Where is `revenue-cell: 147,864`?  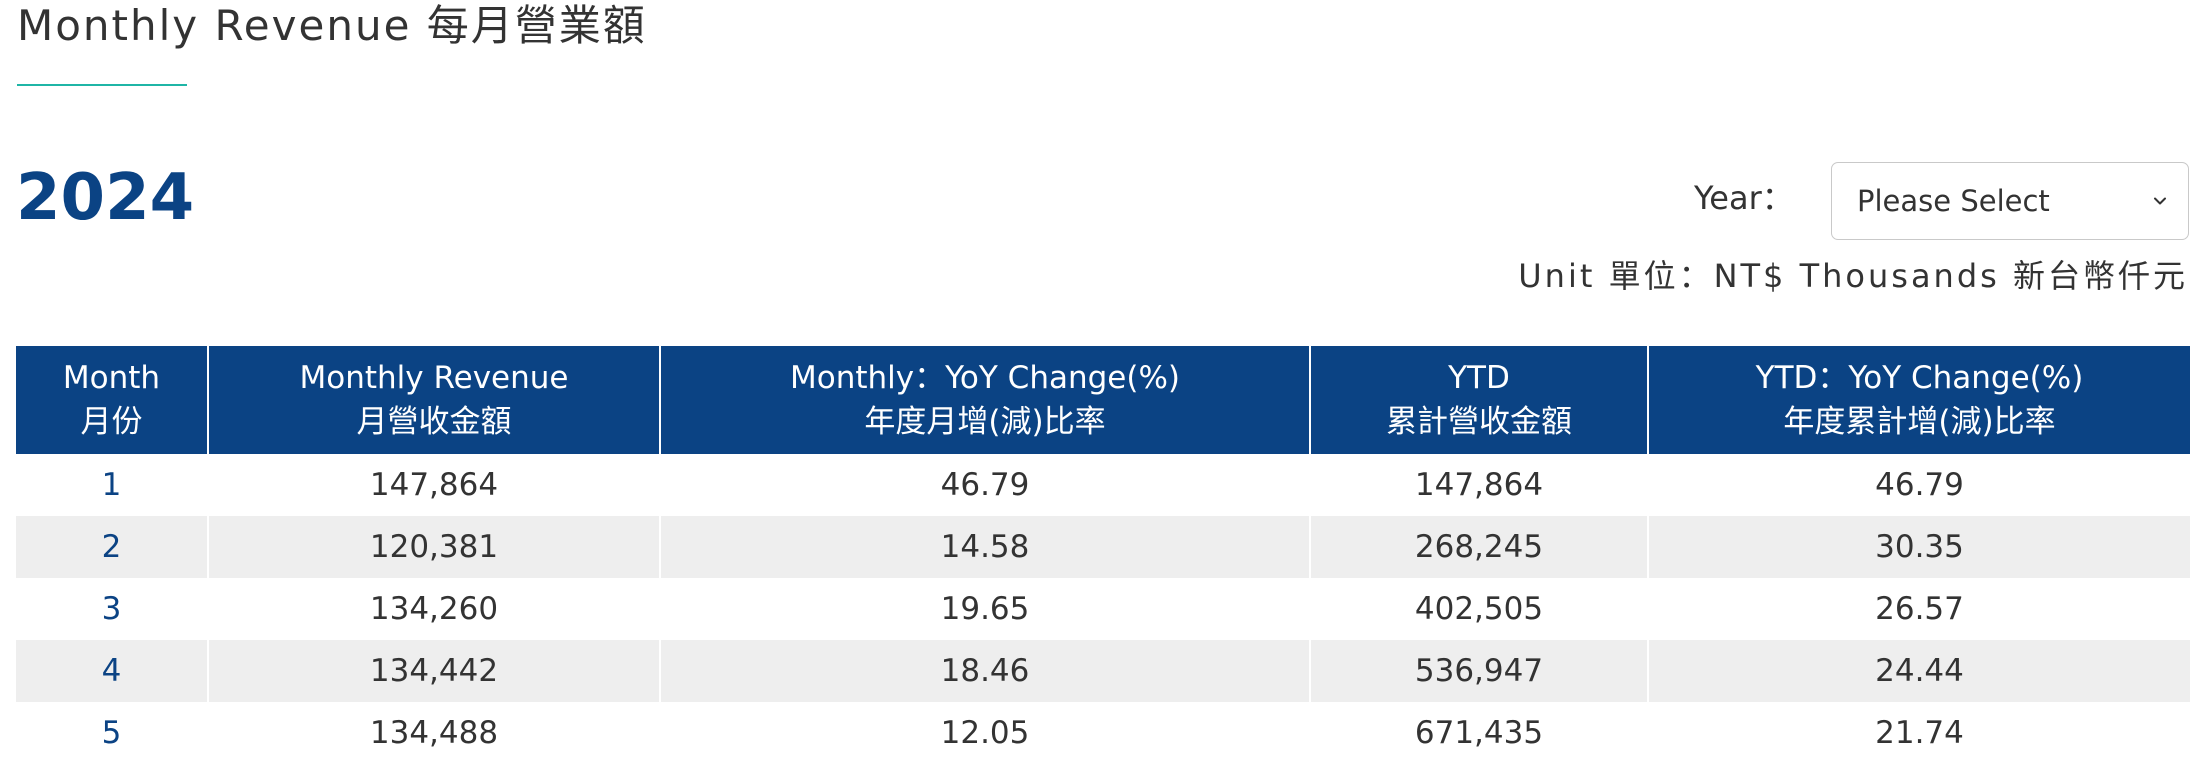
revenue-cell: 147,864 is located at coordinates (433, 485).